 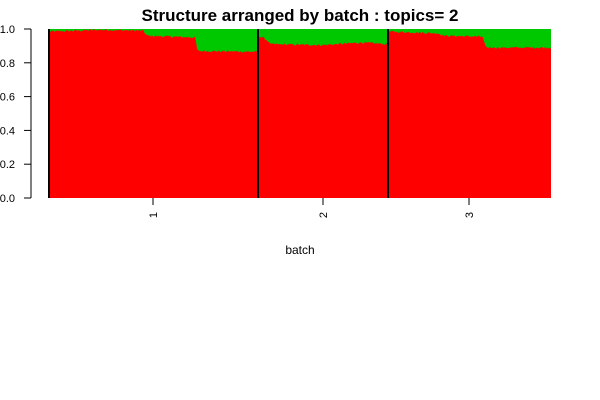 What do you see at coordinates (299, 250) in the screenshot?
I see `x-axis-label: batch` at bounding box center [299, 250].